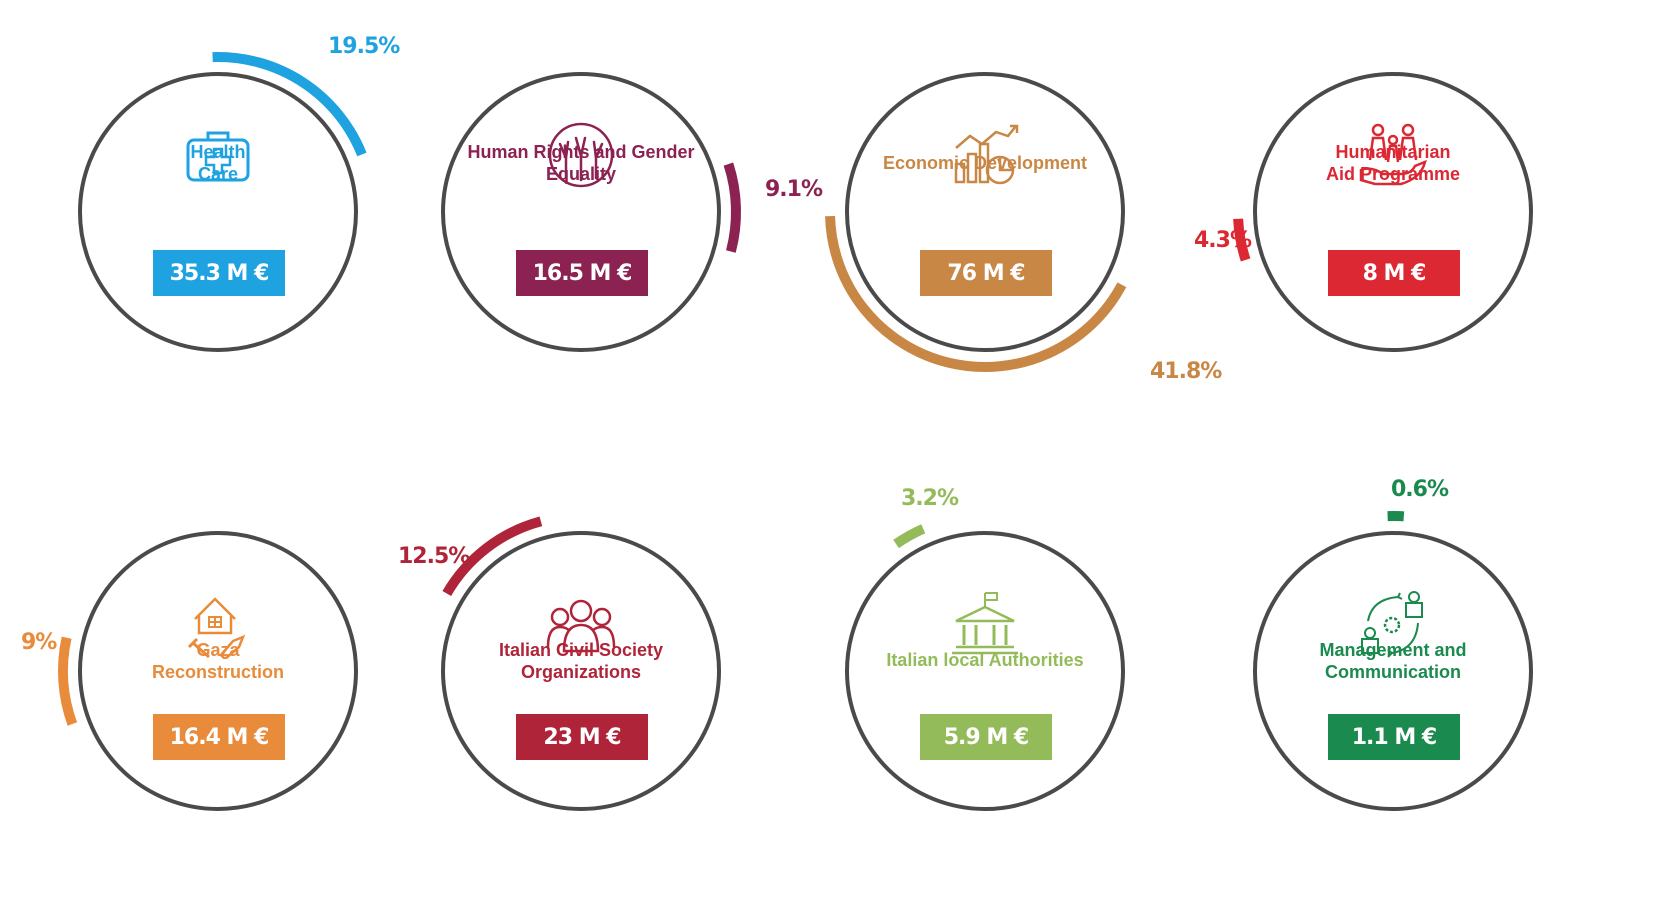 The image size is (1671, 909). I want to click on category-label-line: Italian local Authorities, so click(985, 660).